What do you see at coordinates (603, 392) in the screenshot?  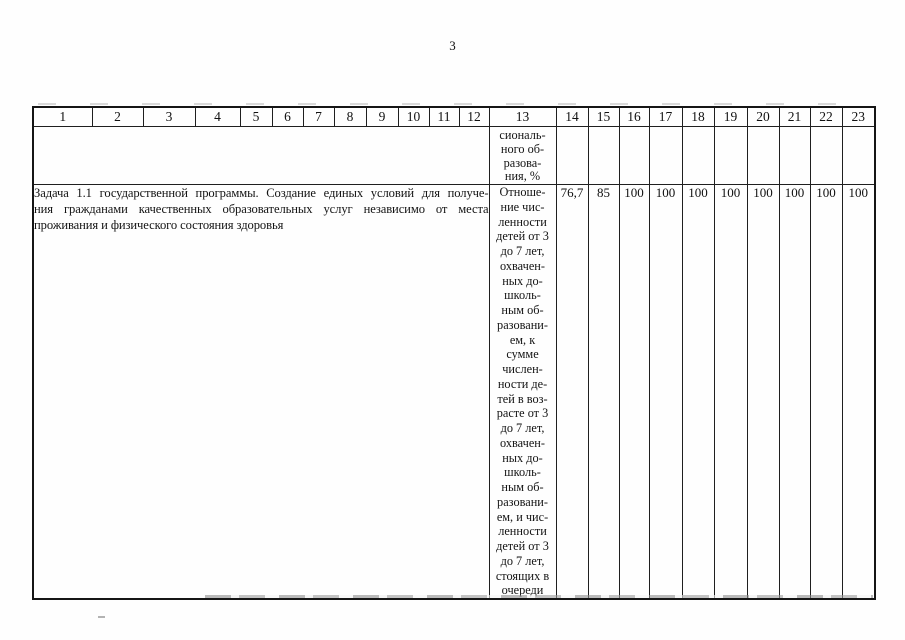 I see `value-cell: 85` at bounding box center [603, 392].